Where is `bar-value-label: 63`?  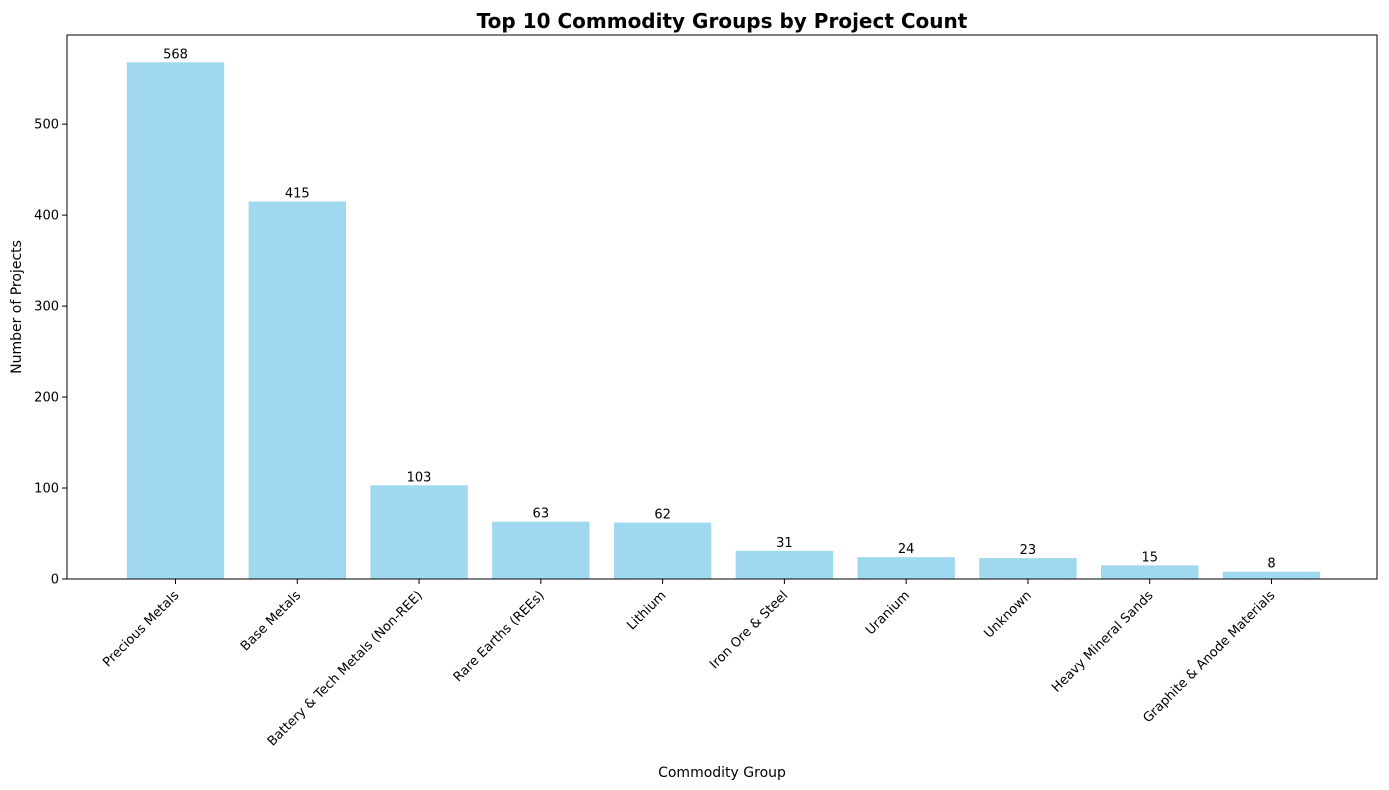
bar-value-label: 63 is located at coordinates (541, 514).